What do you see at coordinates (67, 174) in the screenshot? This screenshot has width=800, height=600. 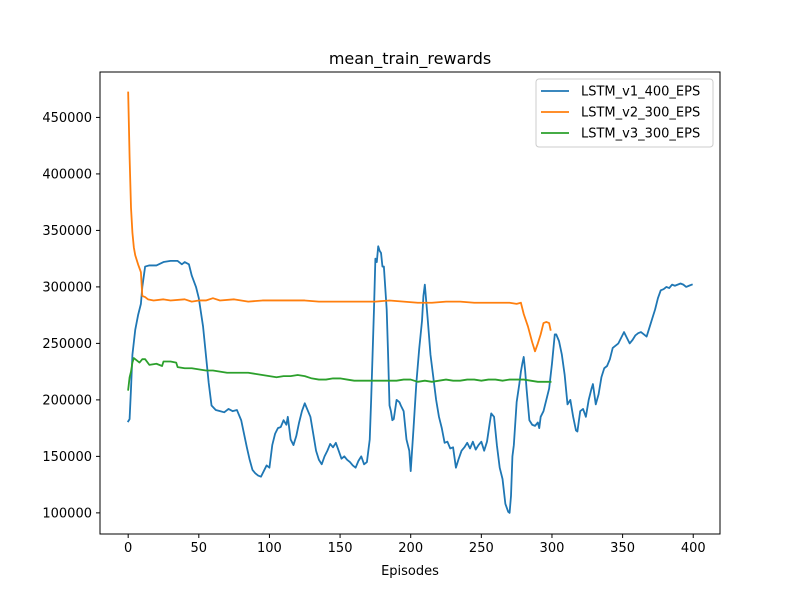 I see `y-tick-label: 400000` at bounding box center [67, 174].